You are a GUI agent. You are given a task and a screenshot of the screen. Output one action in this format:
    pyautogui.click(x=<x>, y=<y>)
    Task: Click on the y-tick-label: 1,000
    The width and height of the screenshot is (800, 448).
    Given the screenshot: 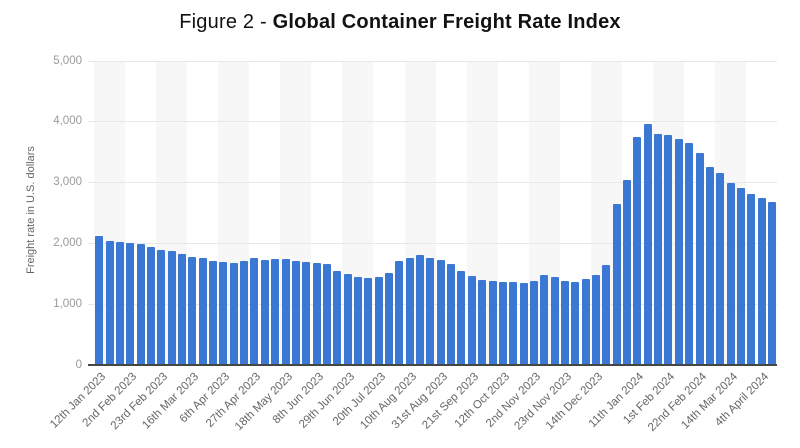 What is the action you would take?
    pyautogui.click(x=67, y=304)
    